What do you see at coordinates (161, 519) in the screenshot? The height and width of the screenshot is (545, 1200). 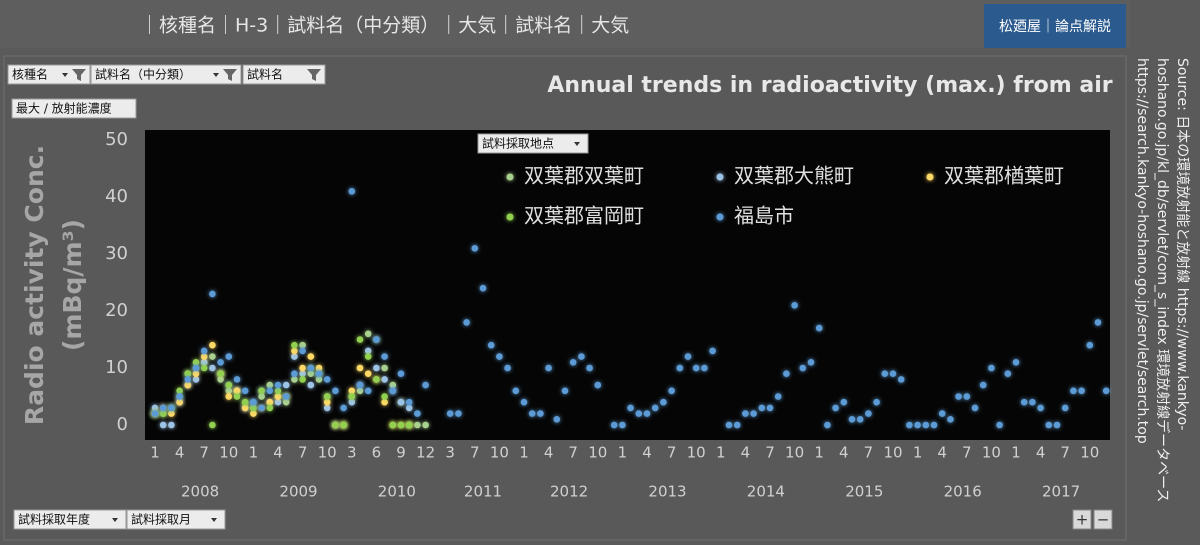 I see `button-label: 試料採取月` at bounding box center [161, 519].